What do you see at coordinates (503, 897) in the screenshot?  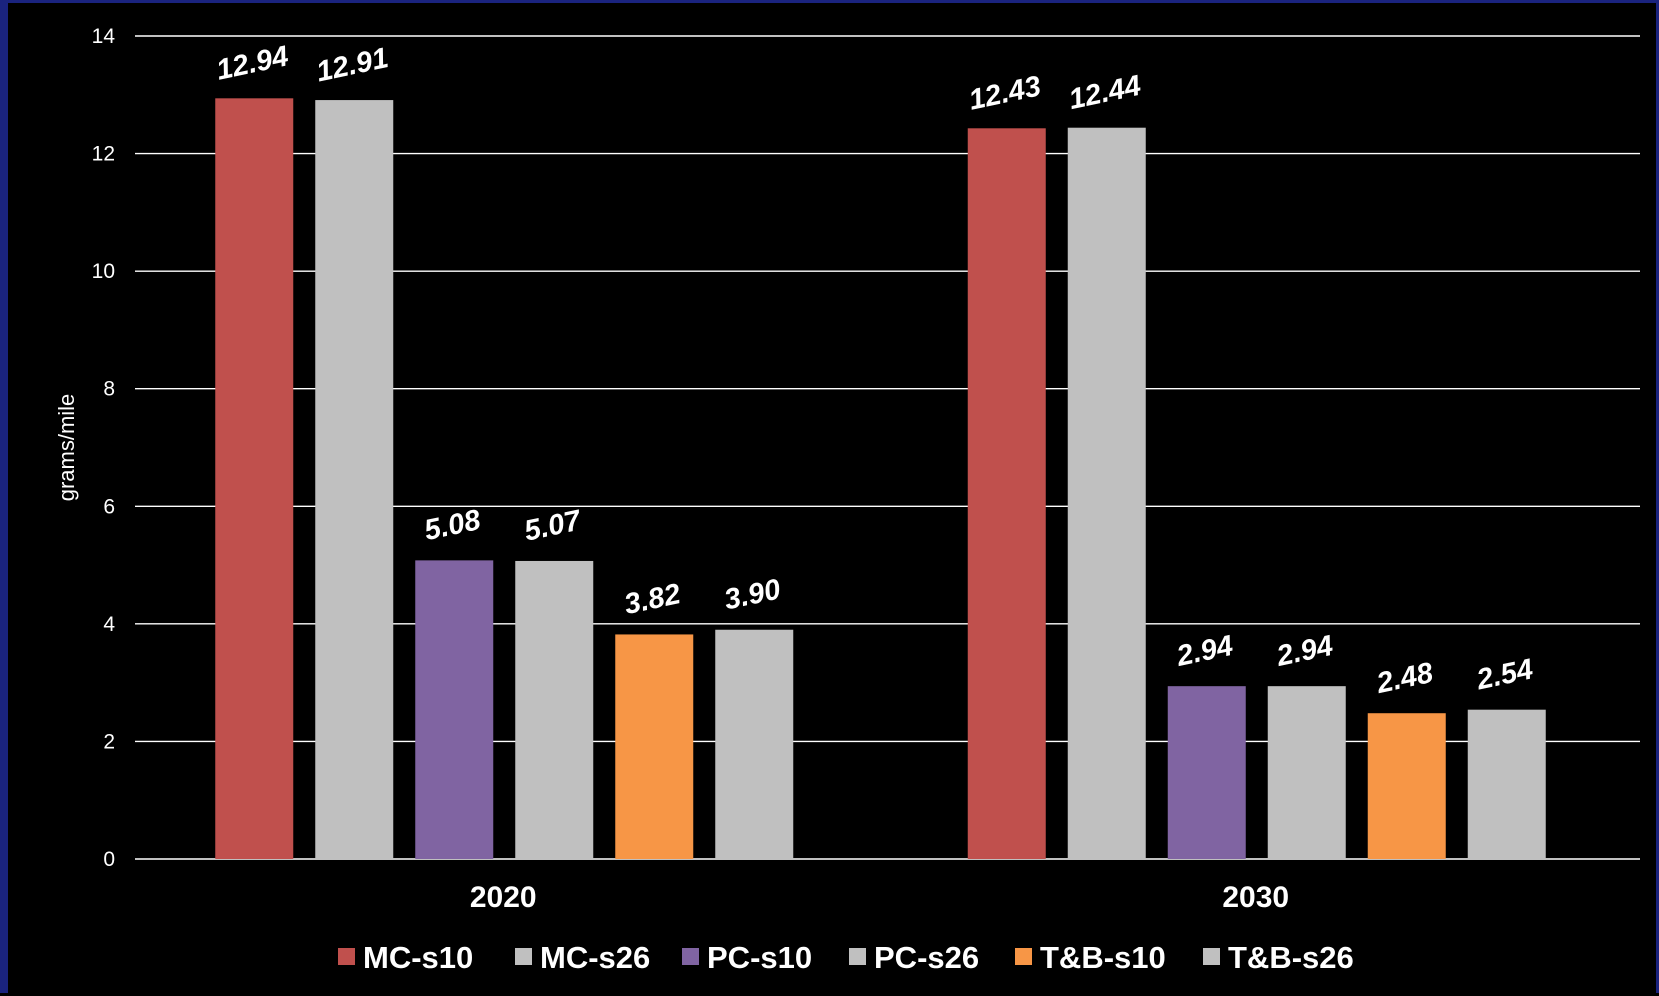 I see `x-category-label: 2020` at bounding box center [503, 897].